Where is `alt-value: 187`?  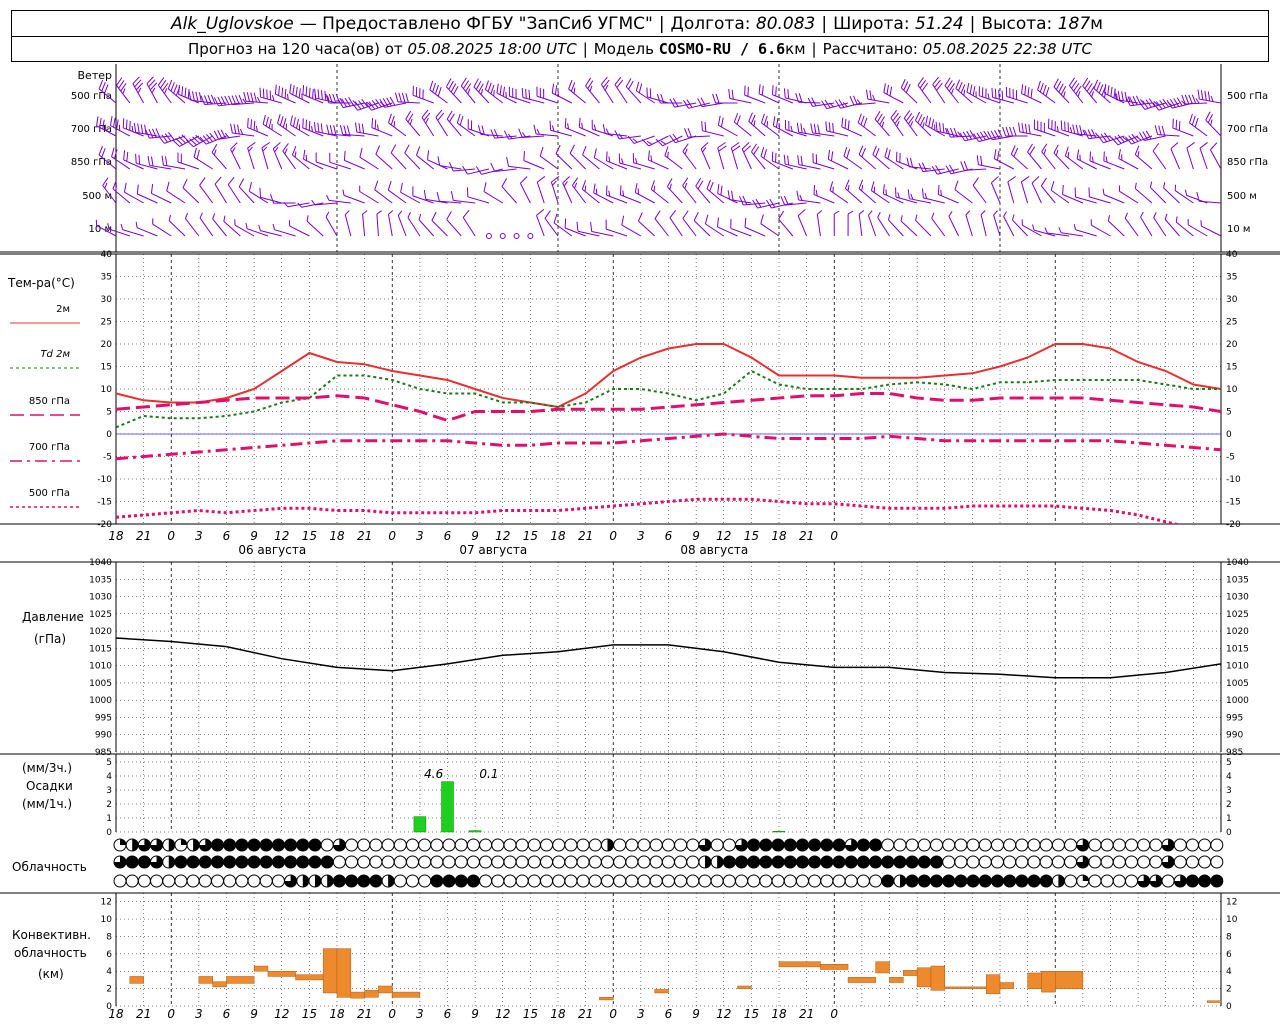
alt-value: 187 is located at coordinates (1074, 23).